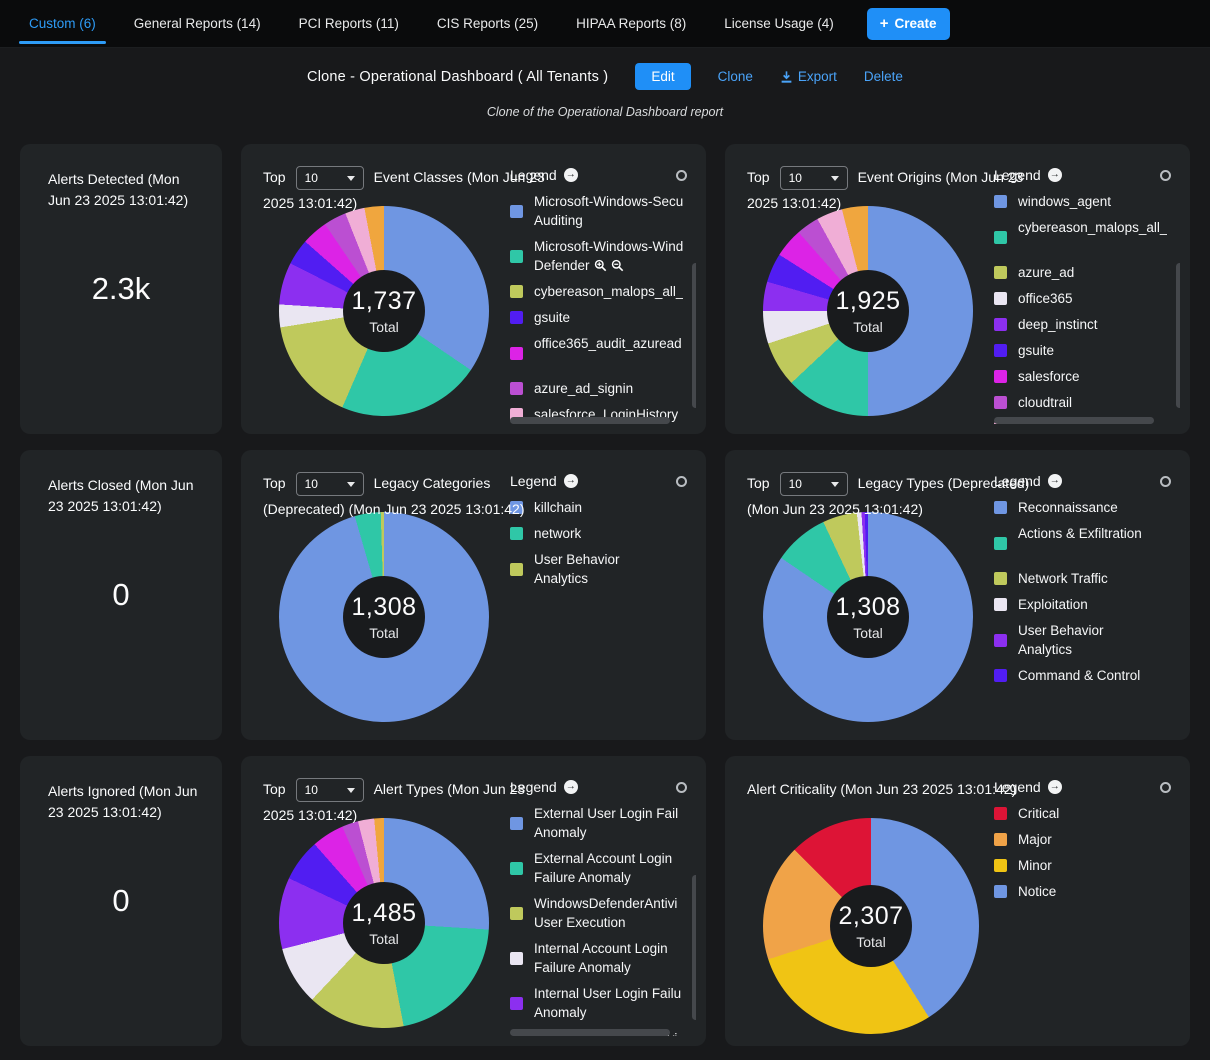 This screenshot has width=1210, height=1060. What do you see at coordinates (197, 23) in the screenshot?
I see `tab-general-reports-14: General Reports (14)` at bounding box center [197, 23].